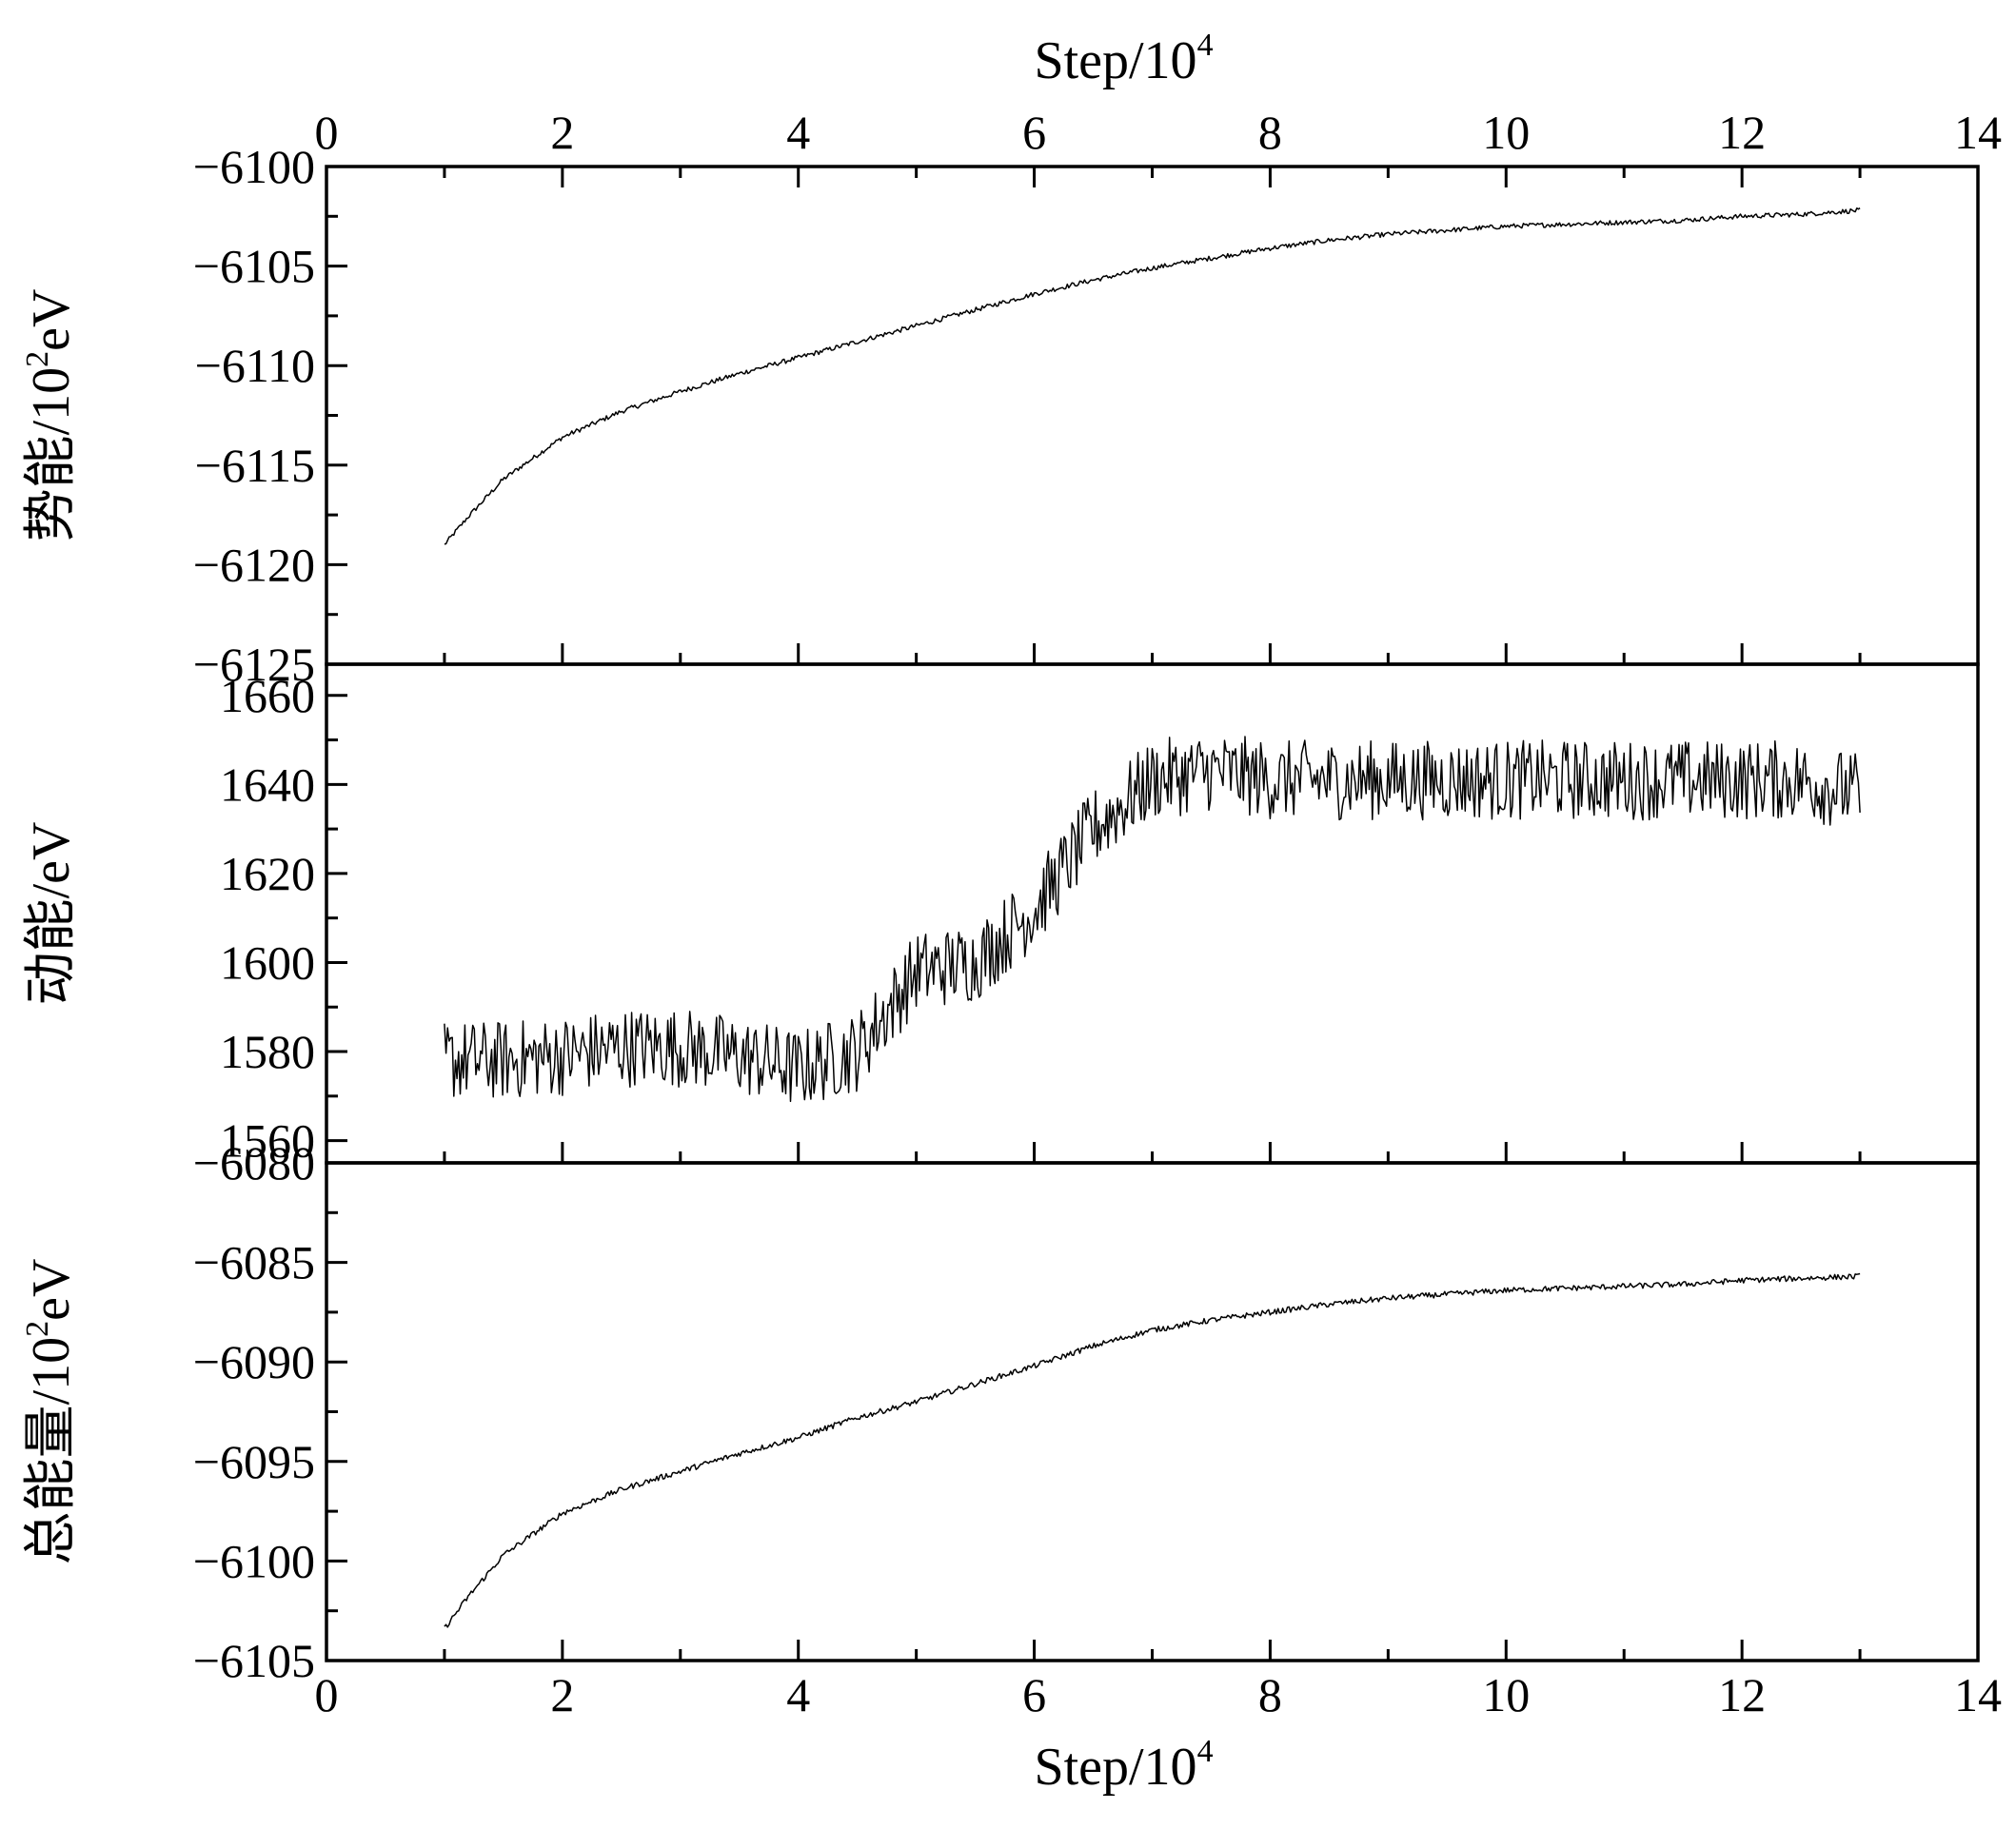 The image size is (2016, 1829). What do you see at coordinates (254, 1561) in the screenshot?
I see `y-tick-label-total: −6100` at bounding box center [254, 1561].